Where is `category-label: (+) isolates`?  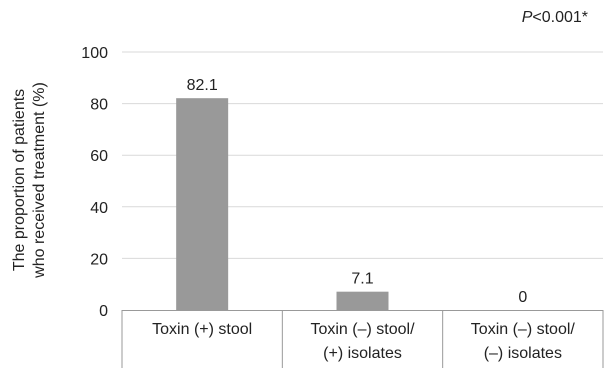
category-label: (+) isolates is located at coordinates (362, 353).